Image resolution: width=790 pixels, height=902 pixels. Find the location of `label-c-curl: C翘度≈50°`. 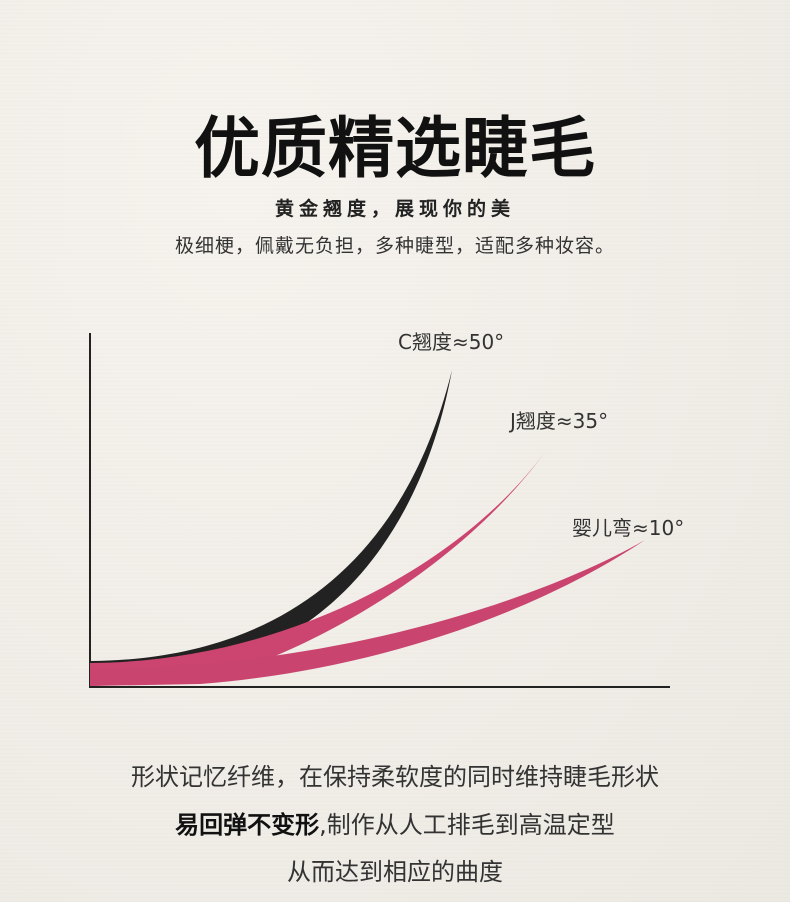

label-c-curl: C翘度≈50° is located at coordinates (451, 342).